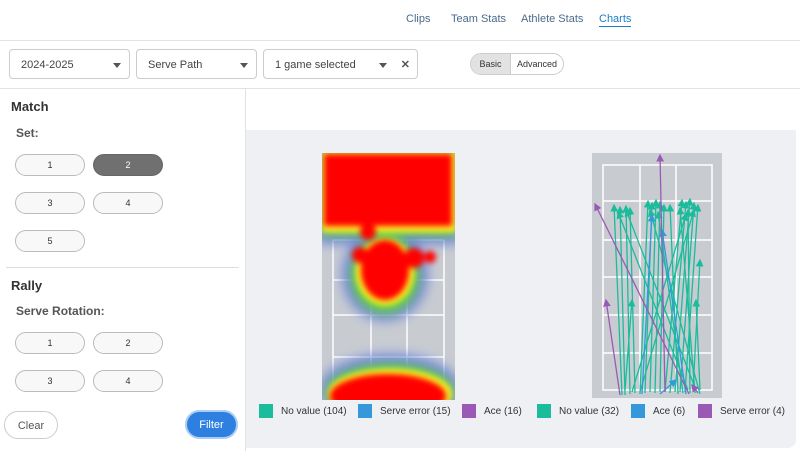 This screenshot has height=451, width=800. Describe the element at coordinates (415, 411) in the screenshot. I see `legend-label: Serve error (15)` at that location.